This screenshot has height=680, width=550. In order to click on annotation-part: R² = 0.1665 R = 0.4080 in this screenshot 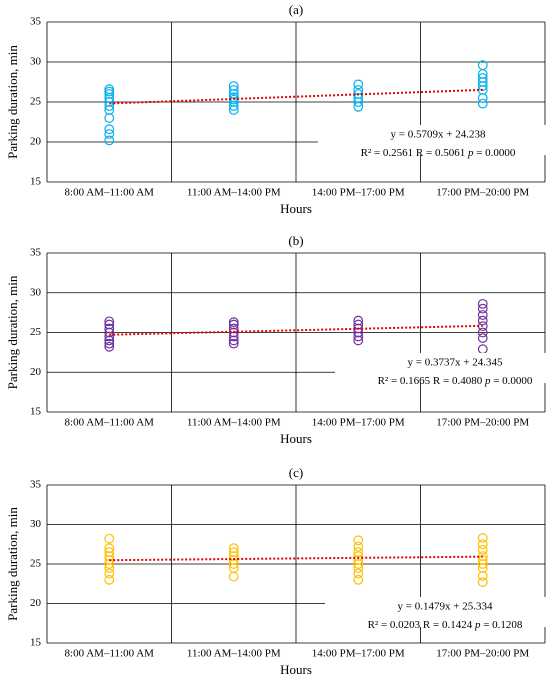, I will do `click(431, 381)`.